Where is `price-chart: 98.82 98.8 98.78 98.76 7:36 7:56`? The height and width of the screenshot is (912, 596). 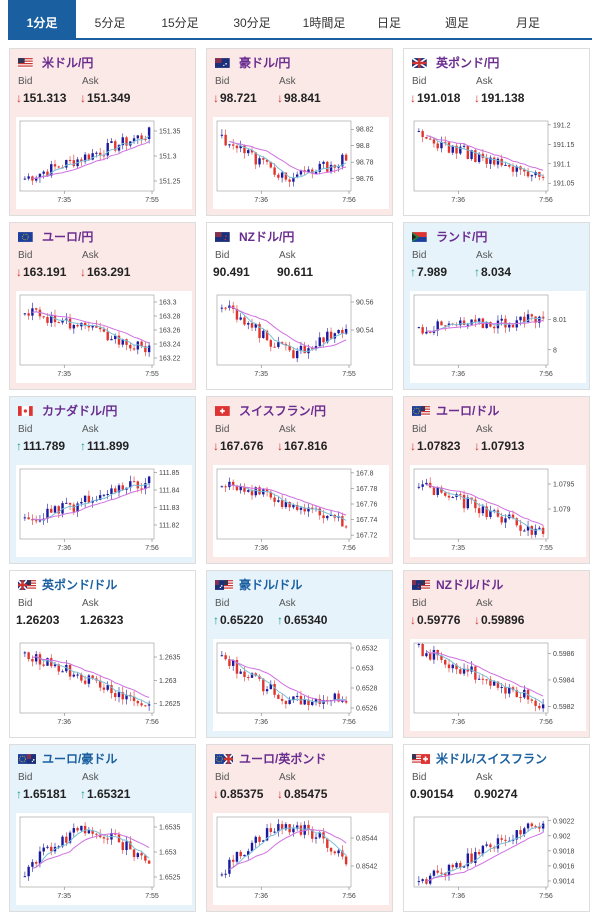 price-chart: 98.82 98.8 98.78 98.76 7:36 7:56 is located at coordinates (301, 163).